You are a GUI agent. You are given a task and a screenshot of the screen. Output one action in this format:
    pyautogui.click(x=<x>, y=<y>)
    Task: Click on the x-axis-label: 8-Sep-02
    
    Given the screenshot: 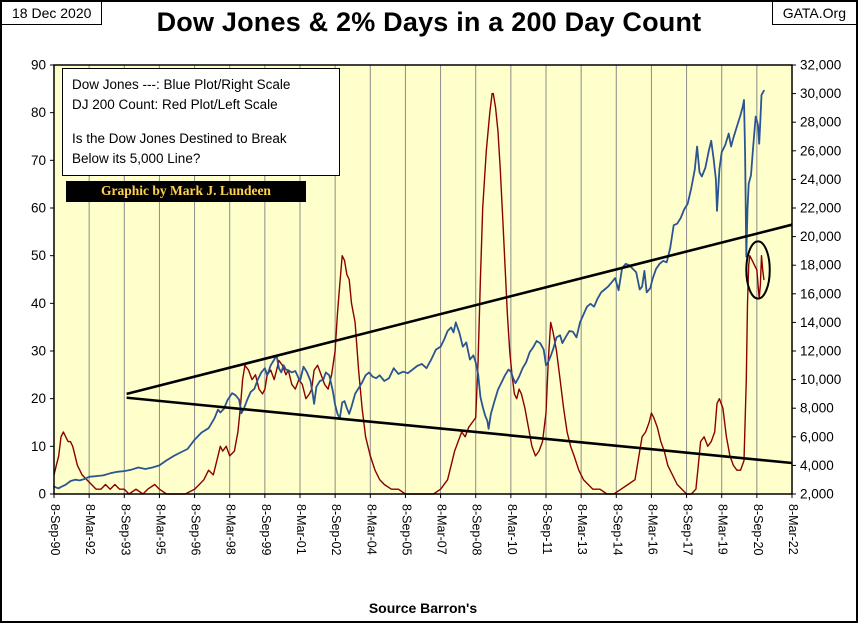 What is the action you would take?
    pyautogui.click(x=336, y=529)
    